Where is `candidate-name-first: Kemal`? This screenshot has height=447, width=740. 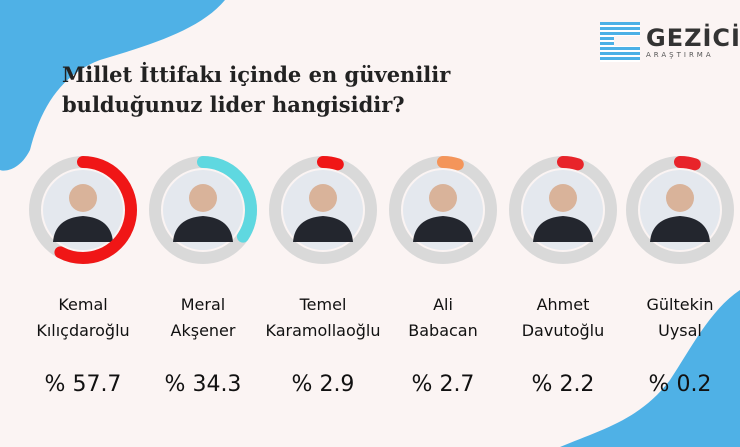 candidate-name-first: Kemal is located at coordinates (83, 304).